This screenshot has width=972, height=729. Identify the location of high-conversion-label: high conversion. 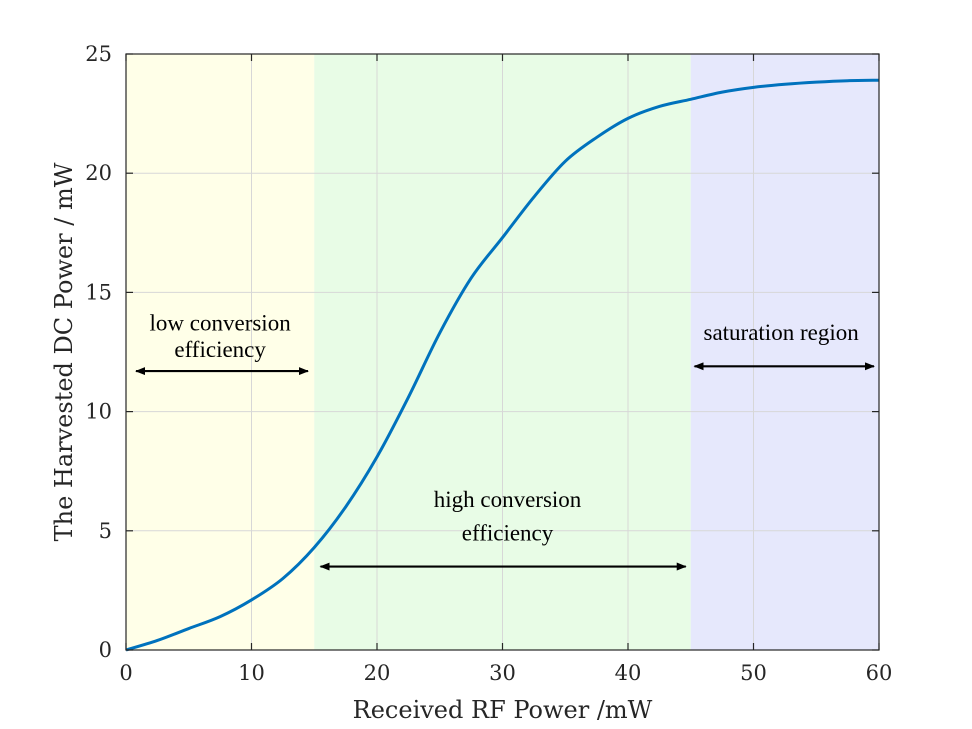
(508, 499).